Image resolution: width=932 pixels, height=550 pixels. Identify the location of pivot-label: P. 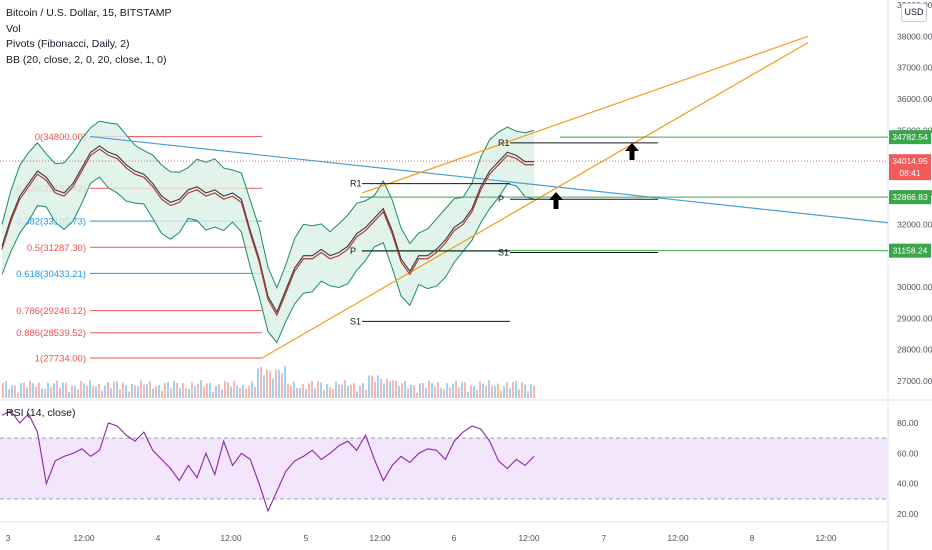
(501, 199).